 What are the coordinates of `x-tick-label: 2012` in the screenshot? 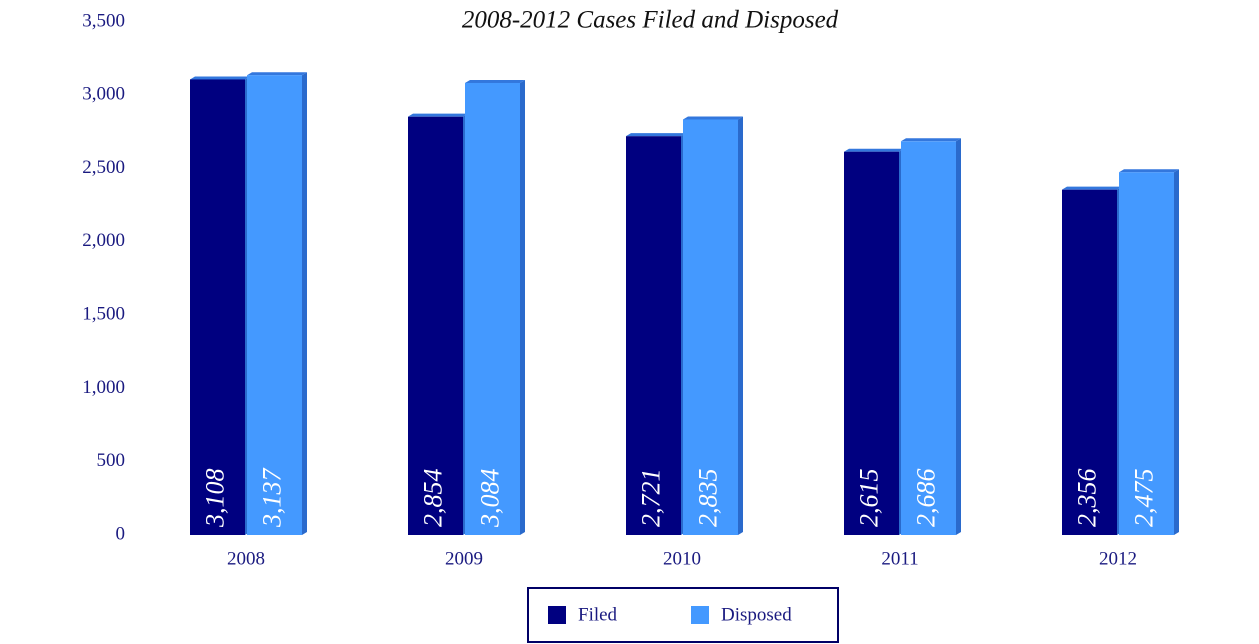 It's located at (1118, 558).